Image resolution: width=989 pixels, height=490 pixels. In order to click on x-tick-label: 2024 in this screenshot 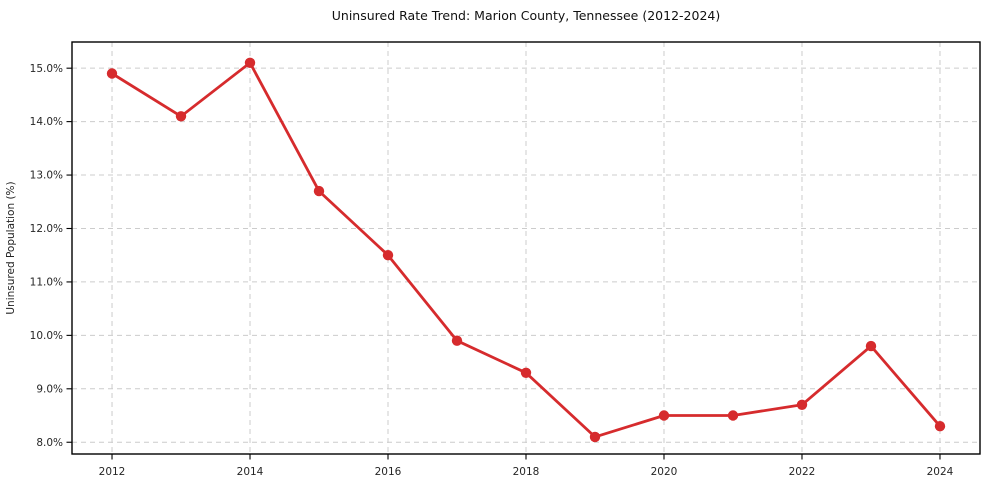, I will do `click(940, 472)`.